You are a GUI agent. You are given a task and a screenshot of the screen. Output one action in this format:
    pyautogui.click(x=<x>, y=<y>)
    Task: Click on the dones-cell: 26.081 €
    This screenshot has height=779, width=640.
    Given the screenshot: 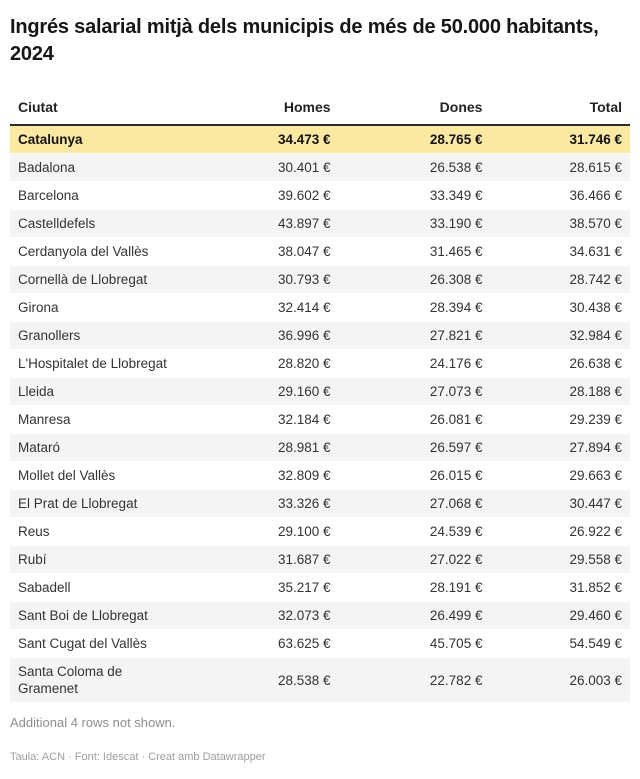 What is the action you would take?
    pyautogui.click(x=414, y=419)
    